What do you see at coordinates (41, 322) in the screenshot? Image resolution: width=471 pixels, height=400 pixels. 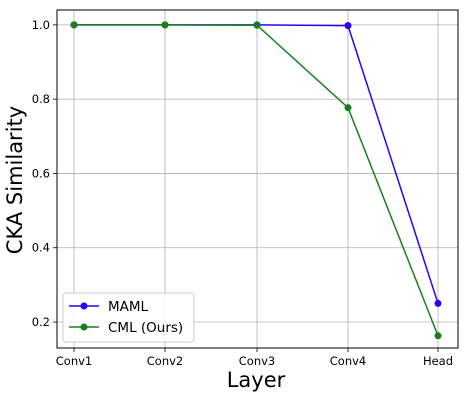 I see `y-tick-label: 0.2` at bounding box center [41, 322].